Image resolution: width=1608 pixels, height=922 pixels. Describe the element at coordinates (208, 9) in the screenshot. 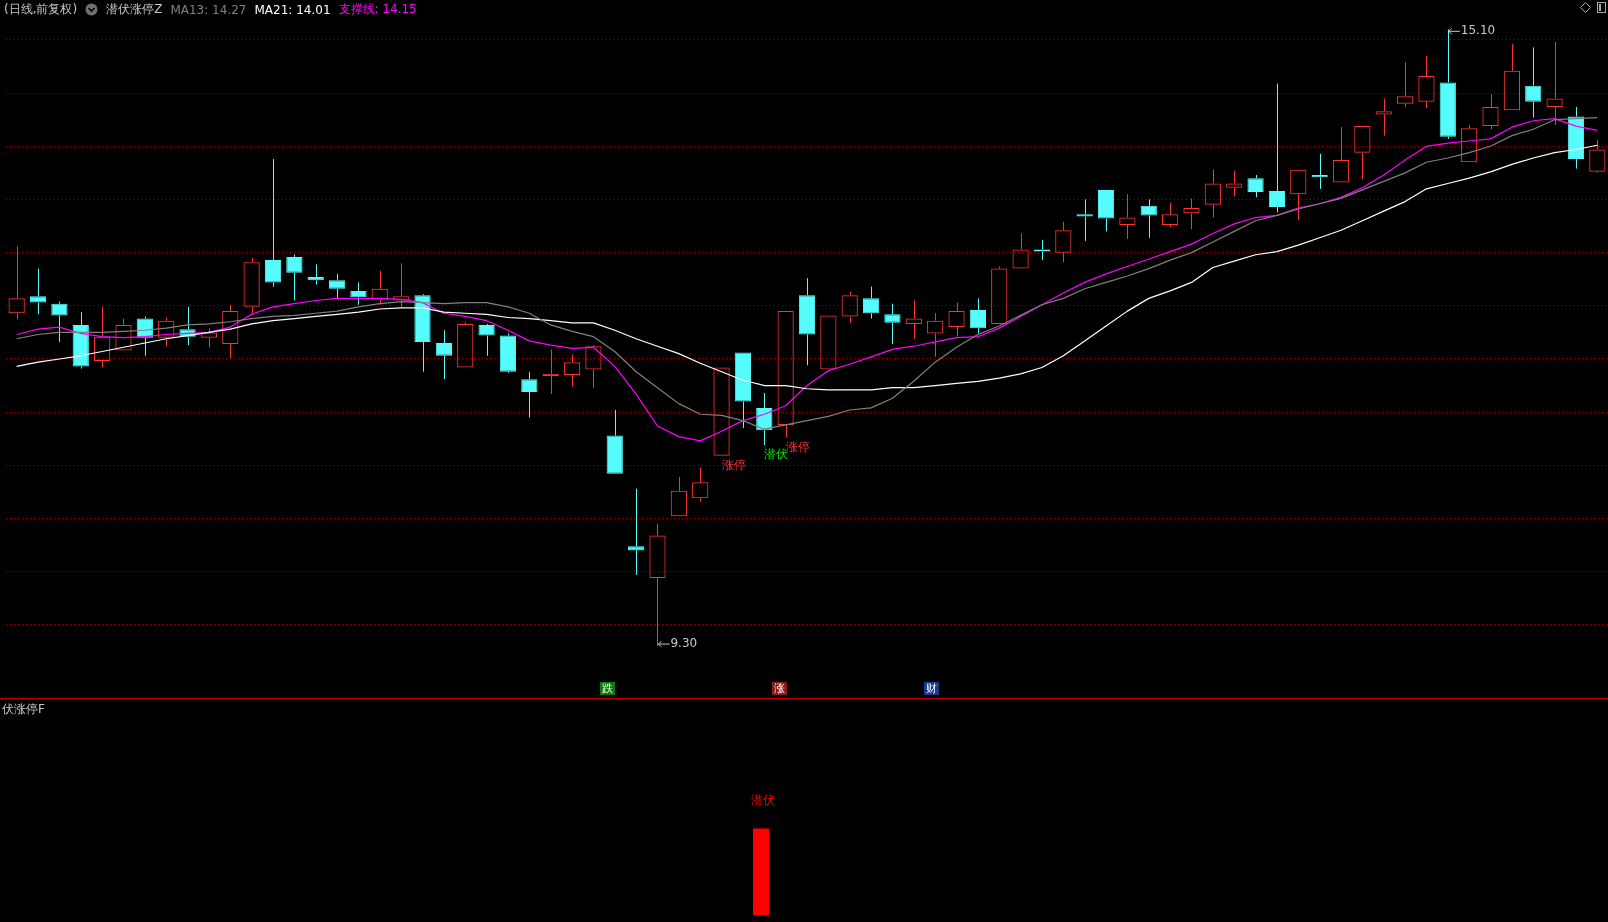

I see `text: MA13: 14.27` at that location.